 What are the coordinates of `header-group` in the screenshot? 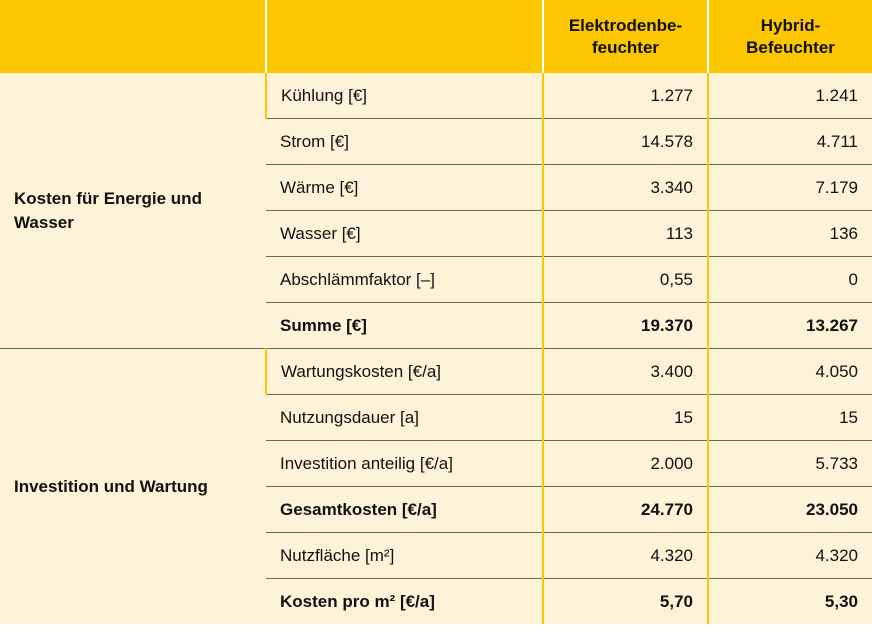 It's located at (133, 36).